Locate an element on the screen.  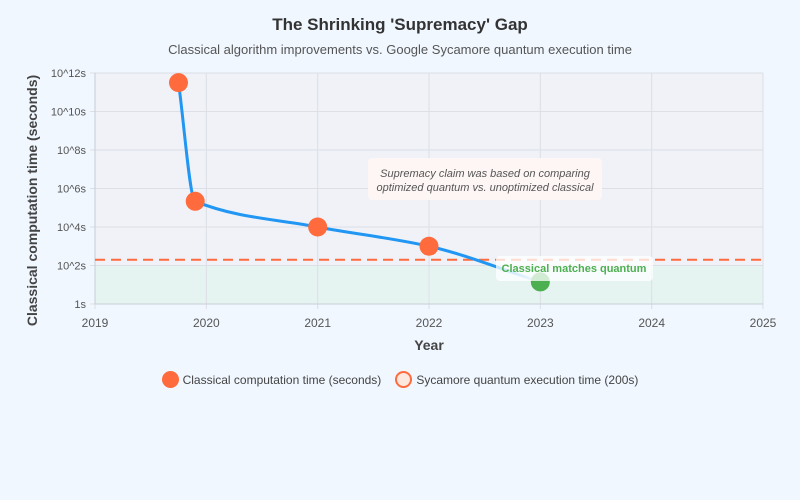
x-tick-label: 2022 is located at coordinates (429, 323).